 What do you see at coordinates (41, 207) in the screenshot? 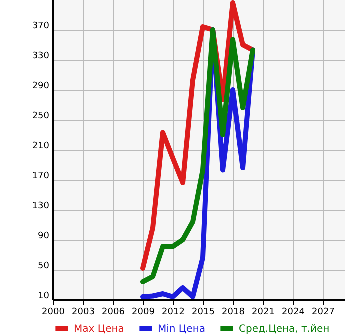
I see `y-tick-label: 130` at bounding box center [41, 207].